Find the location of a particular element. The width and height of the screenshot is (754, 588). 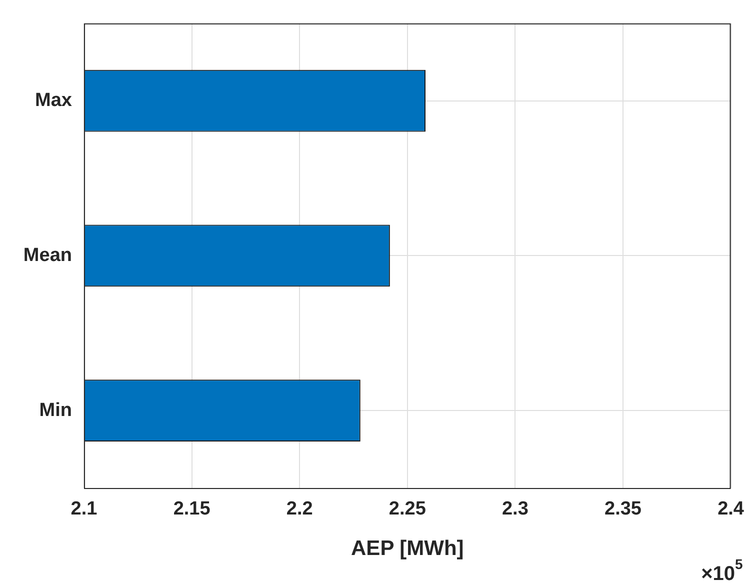

x-tick-label: 2.2 is located at coordinates (299, 509).